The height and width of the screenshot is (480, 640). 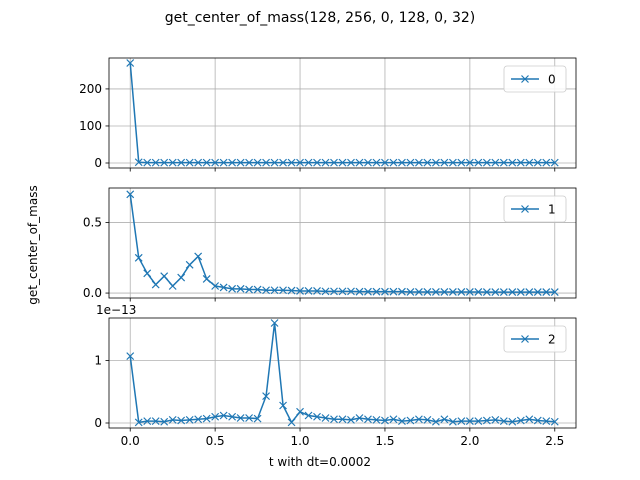 What do you see at coordinates (384, 441) in the screenshot?
I see `x-tick-label: 1.5` at bounding box center [384, 441].